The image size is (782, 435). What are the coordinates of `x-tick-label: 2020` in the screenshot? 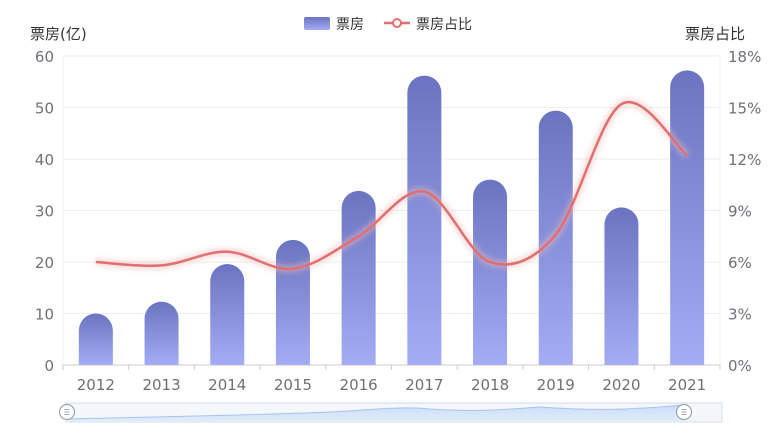 It's located at (621, 385).